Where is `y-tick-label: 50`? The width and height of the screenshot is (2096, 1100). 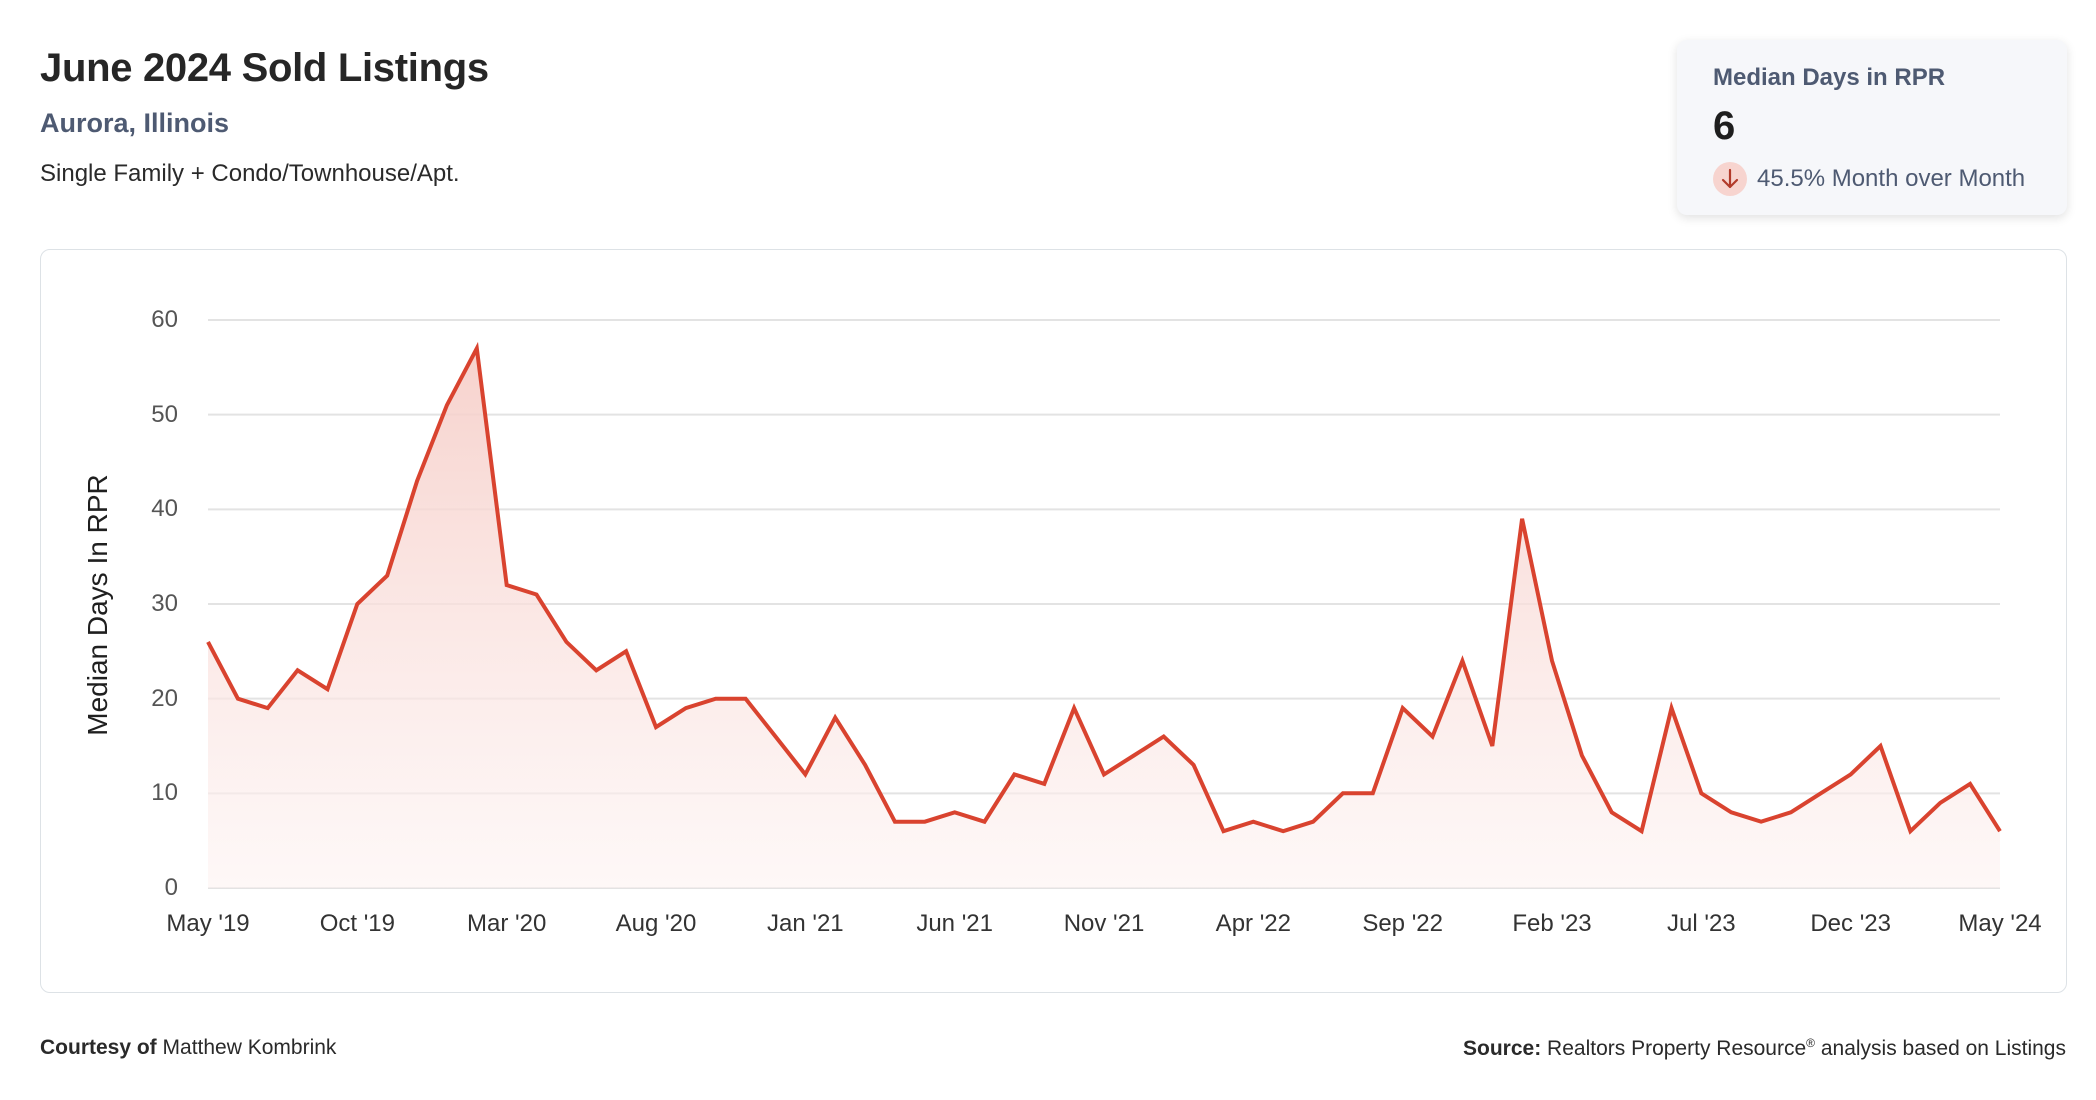 y-tick-label: 50 is located at coordinates (164, 414).